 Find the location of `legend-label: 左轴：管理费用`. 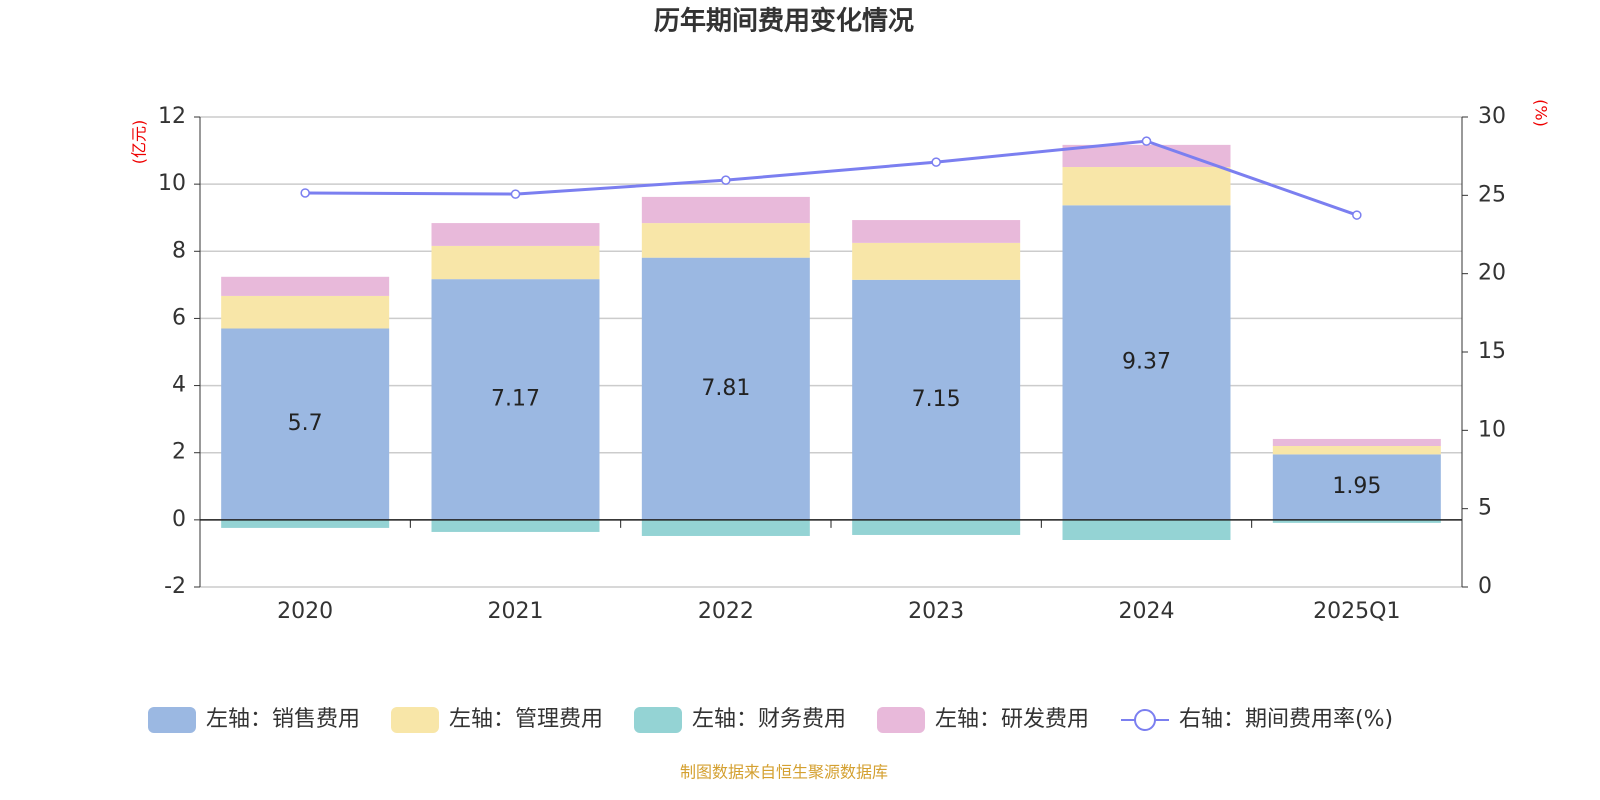

legend-label: 左轴：管理费用 is located at coordinates (526, 719).